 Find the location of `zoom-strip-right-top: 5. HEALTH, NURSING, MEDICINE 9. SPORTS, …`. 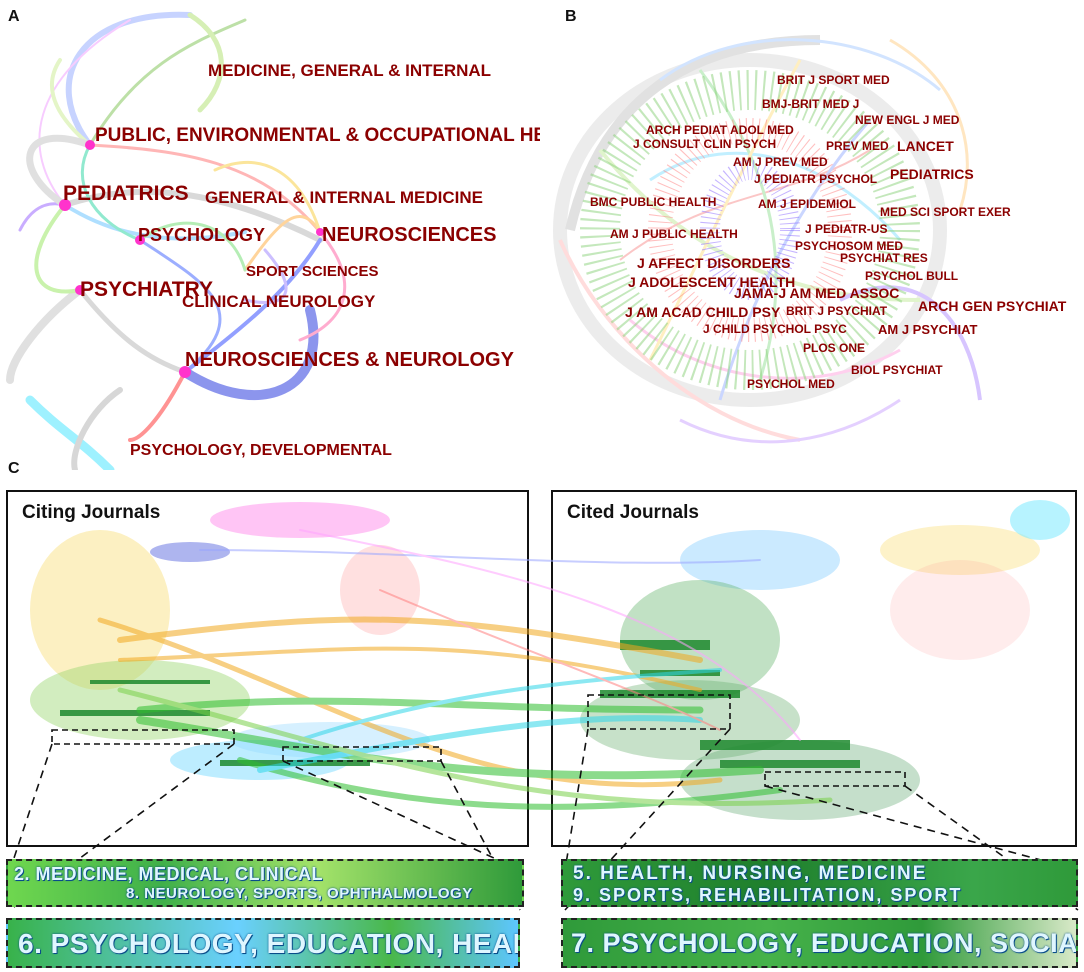

zoom-strip-right-top: 5. HEALTH, NURSING, MEDICINE 9. SPORTS, … is located at coordinates (819, 883).